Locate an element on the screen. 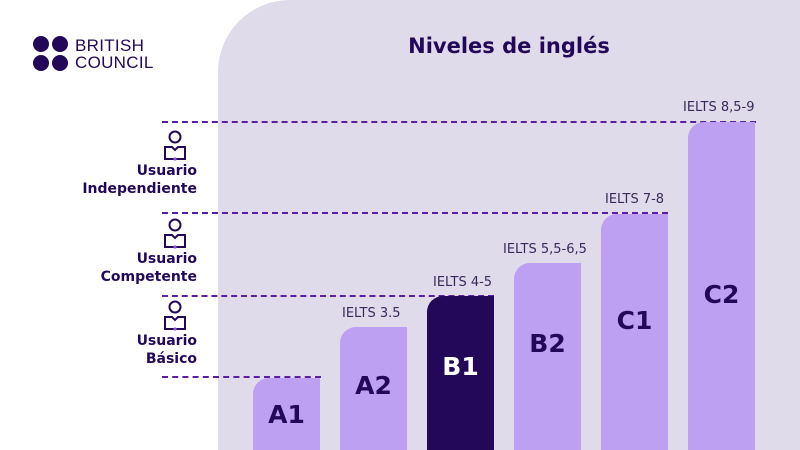 This screenshot has width=800, height=450. logo-dots-icon is located at coordinates (50, 53).